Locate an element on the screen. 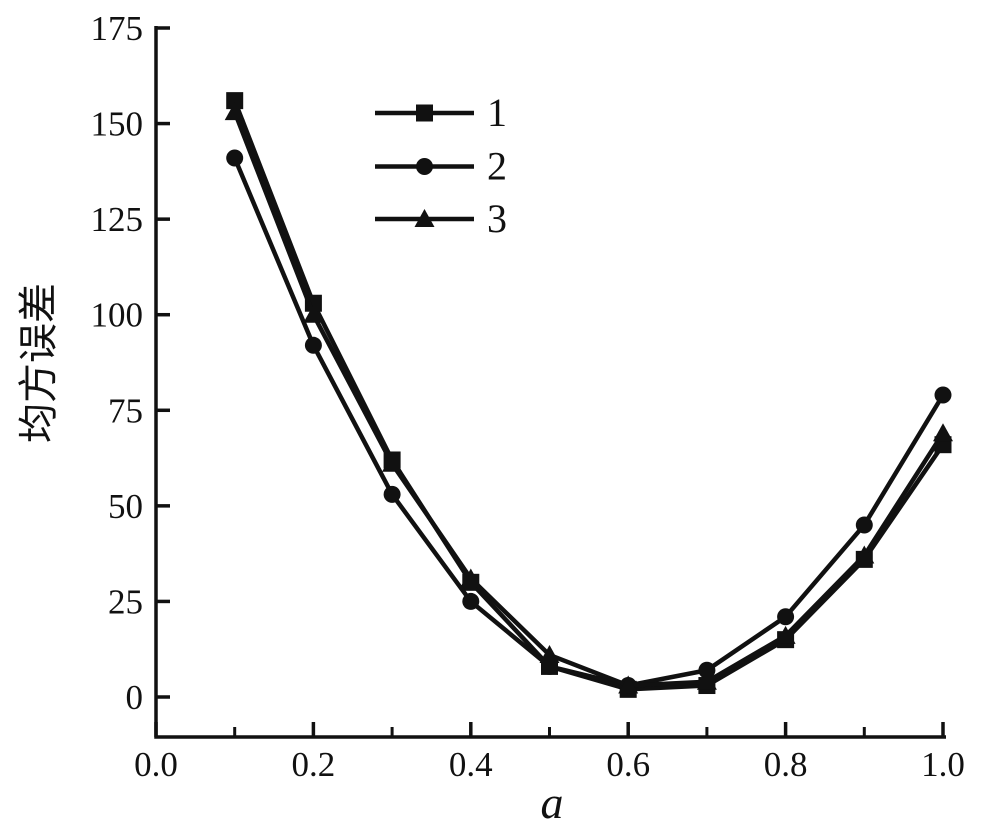 This screenshot has height=840, width=1000. x-tick-label: 0.8 is located at coordinates (786, 764).